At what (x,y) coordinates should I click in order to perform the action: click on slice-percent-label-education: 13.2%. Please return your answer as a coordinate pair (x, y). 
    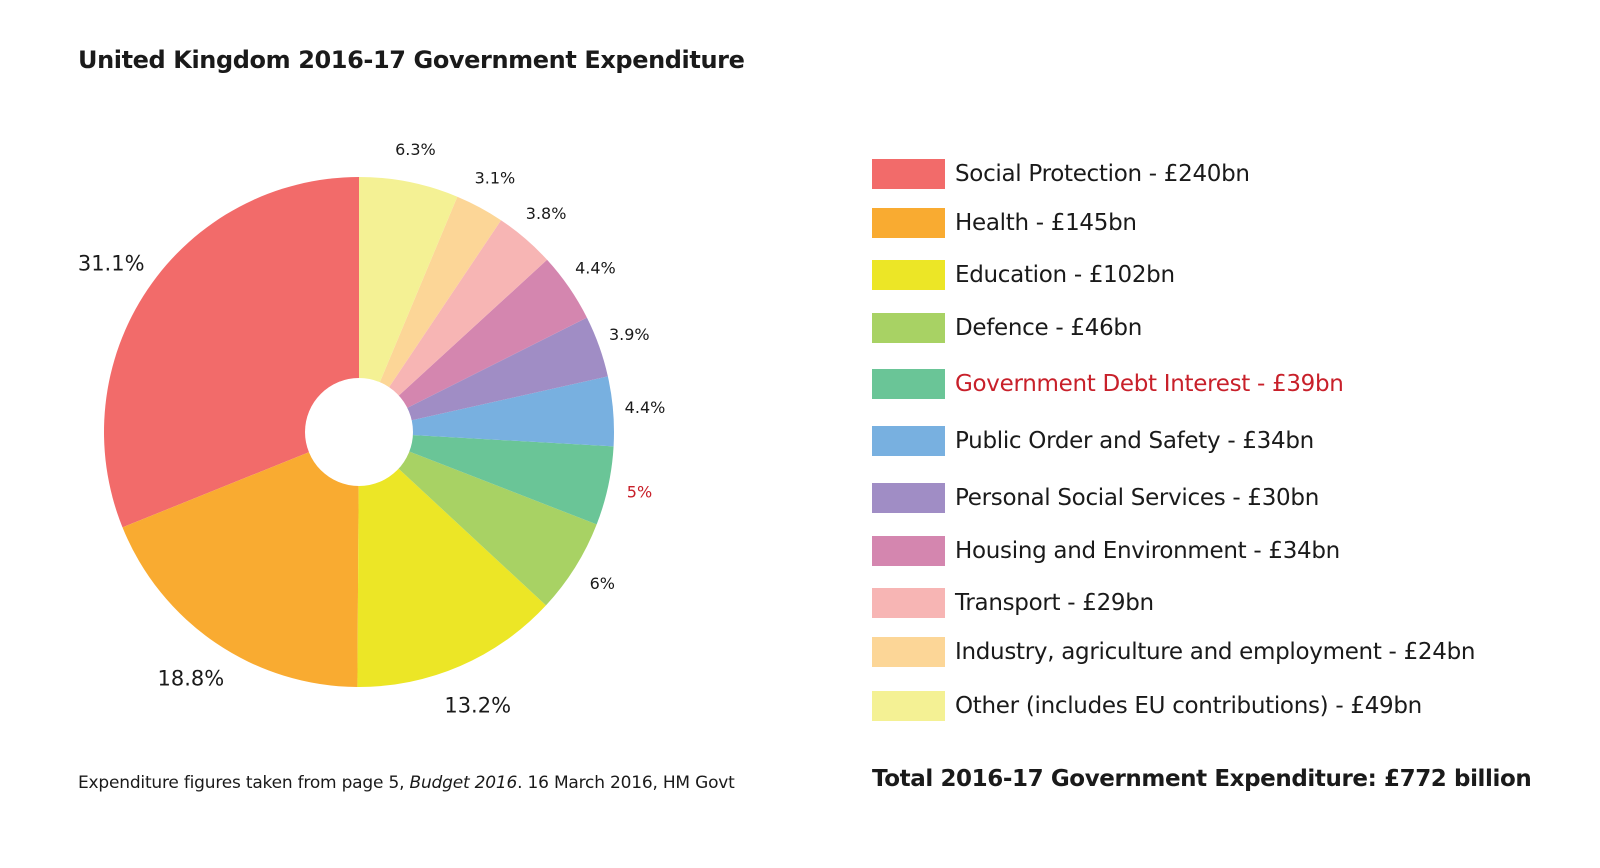
    Looking at the image, I should click on (477, 705).